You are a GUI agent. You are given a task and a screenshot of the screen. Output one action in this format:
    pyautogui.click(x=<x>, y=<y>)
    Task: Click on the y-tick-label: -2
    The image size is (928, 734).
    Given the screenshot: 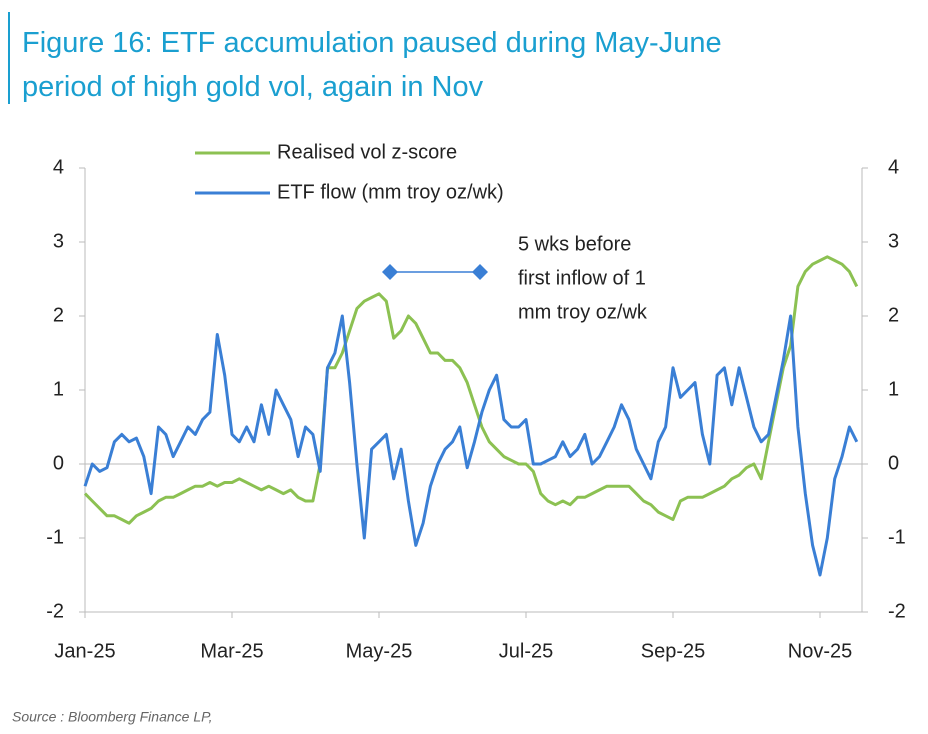 What is the action you would take?
    pyautogui.click(x=55, y=611)
    